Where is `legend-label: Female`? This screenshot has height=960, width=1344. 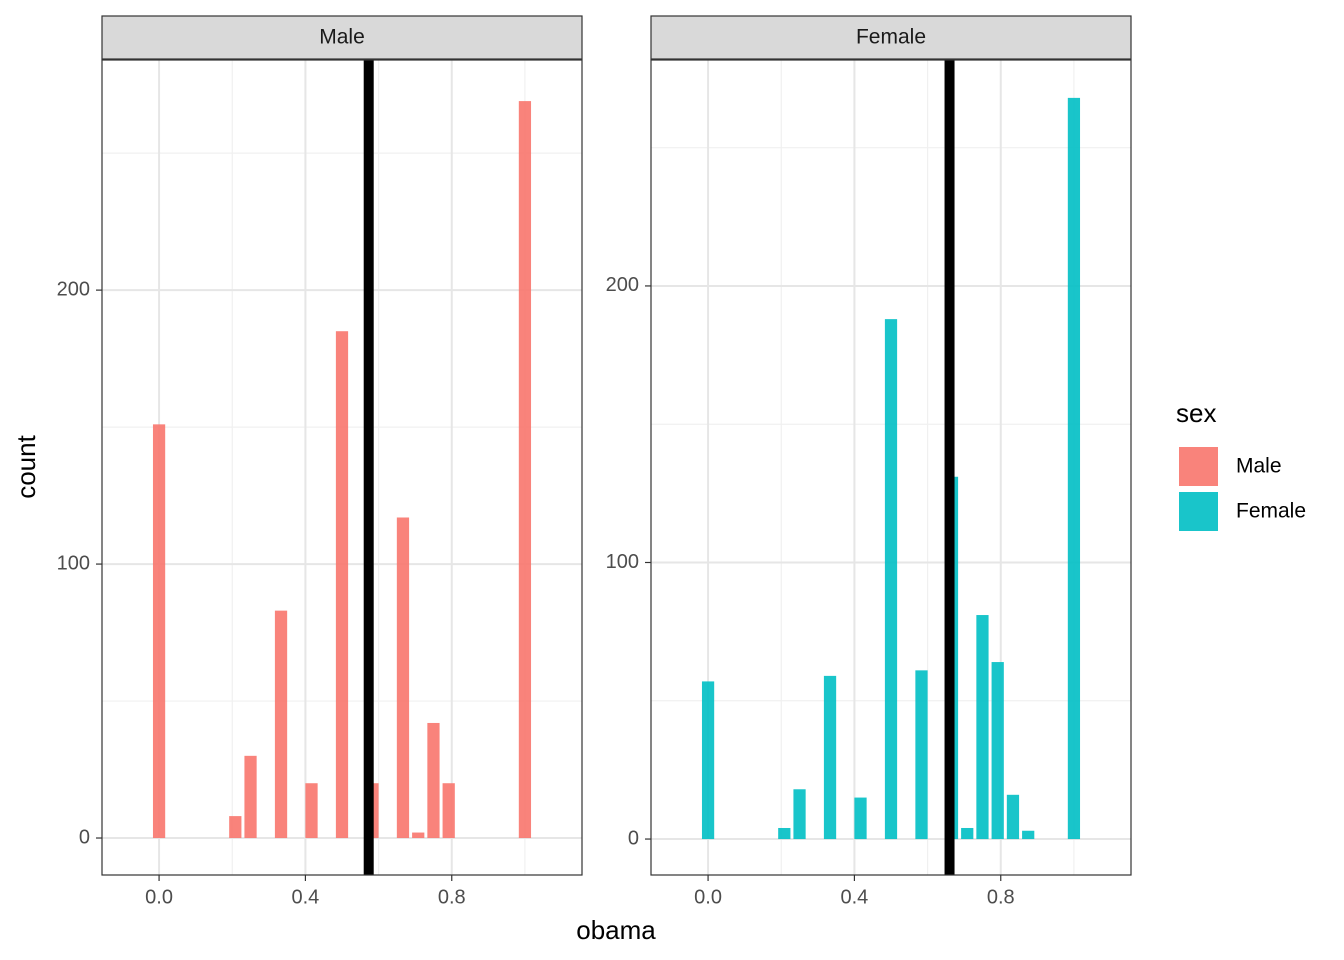
legend-label: Female is located at coordinates (1271, 511).